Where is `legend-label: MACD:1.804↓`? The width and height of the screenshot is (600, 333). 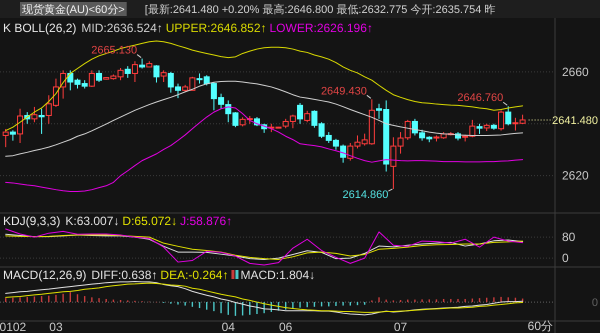
legend-label: MACD:1.804↓ is located at coordinates (278, 275).